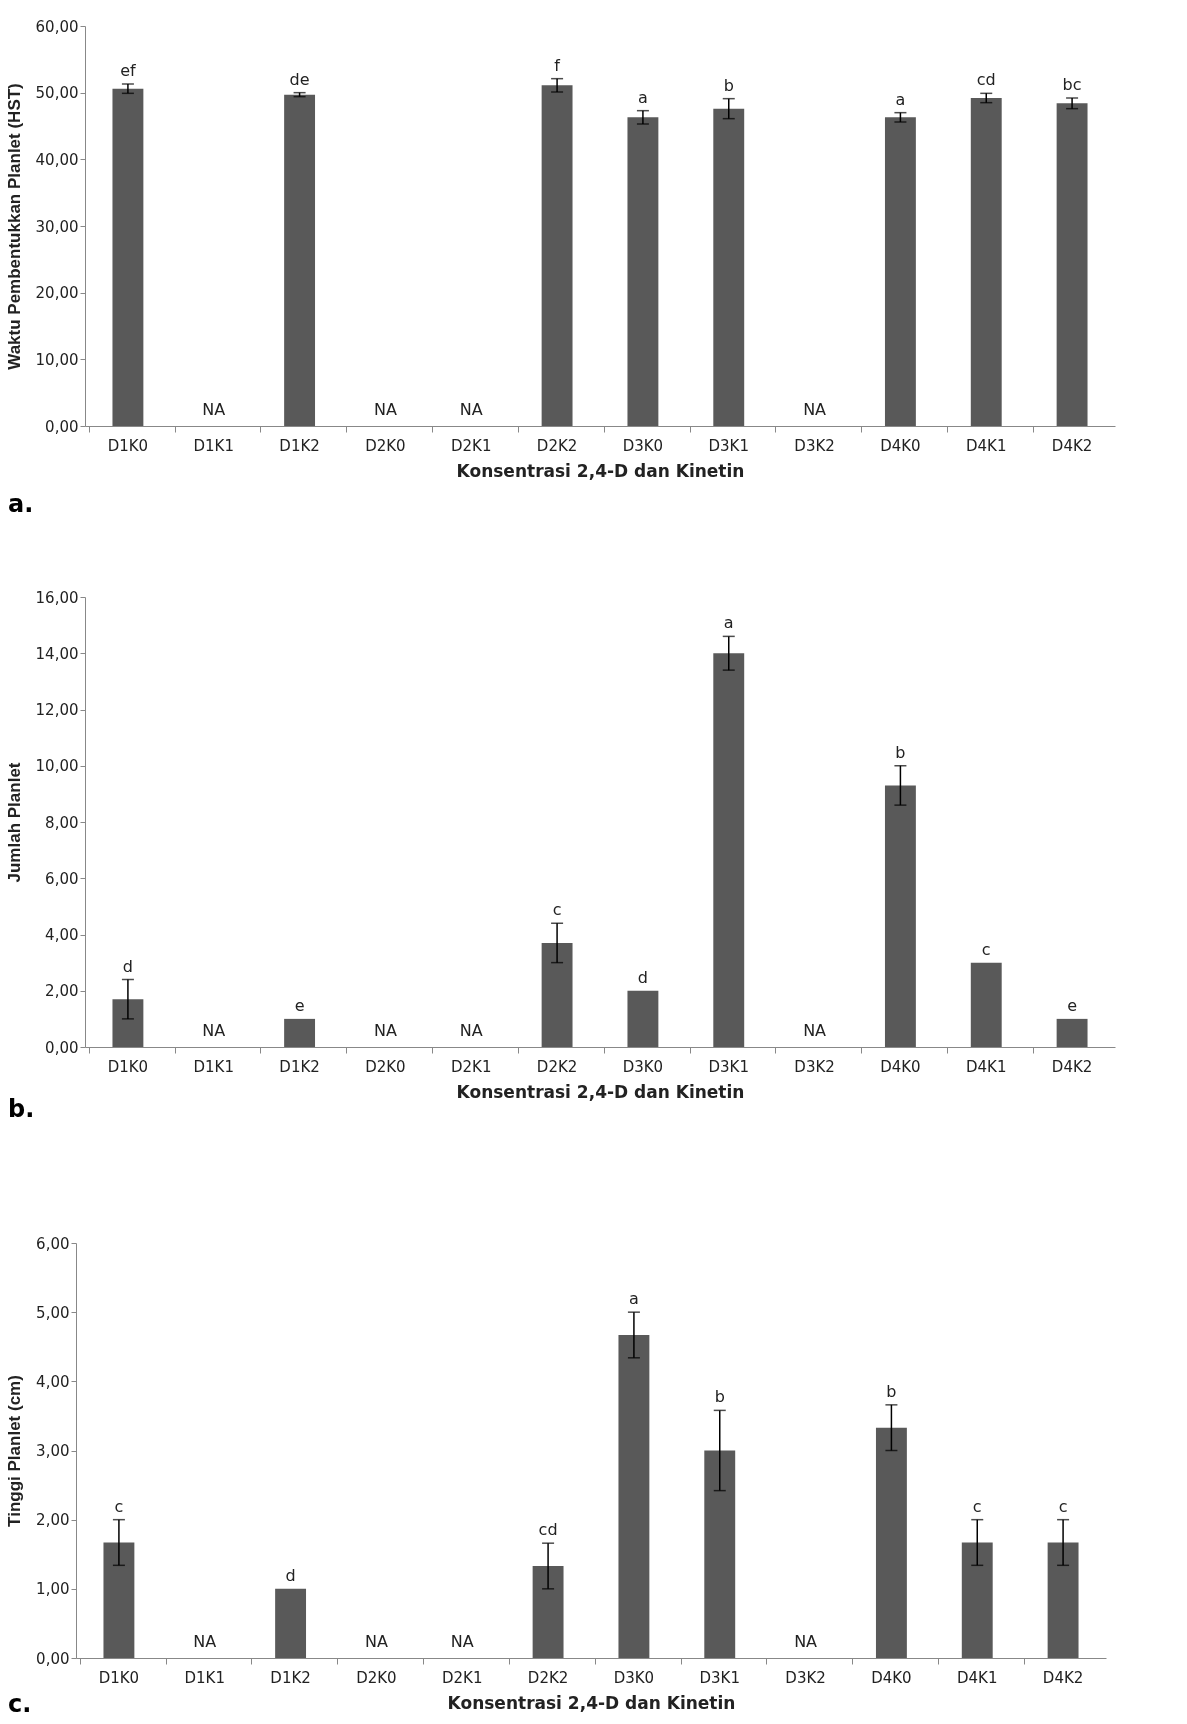  I want to click on y-tick-label: 30,00, so click(57, 226).